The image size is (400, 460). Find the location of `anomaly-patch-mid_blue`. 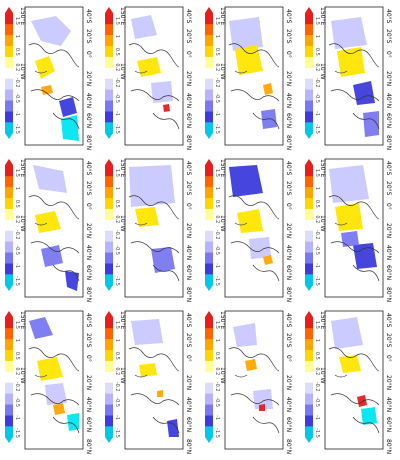

anomaly-patch-mid_blue is located at coordinates (350, 239).